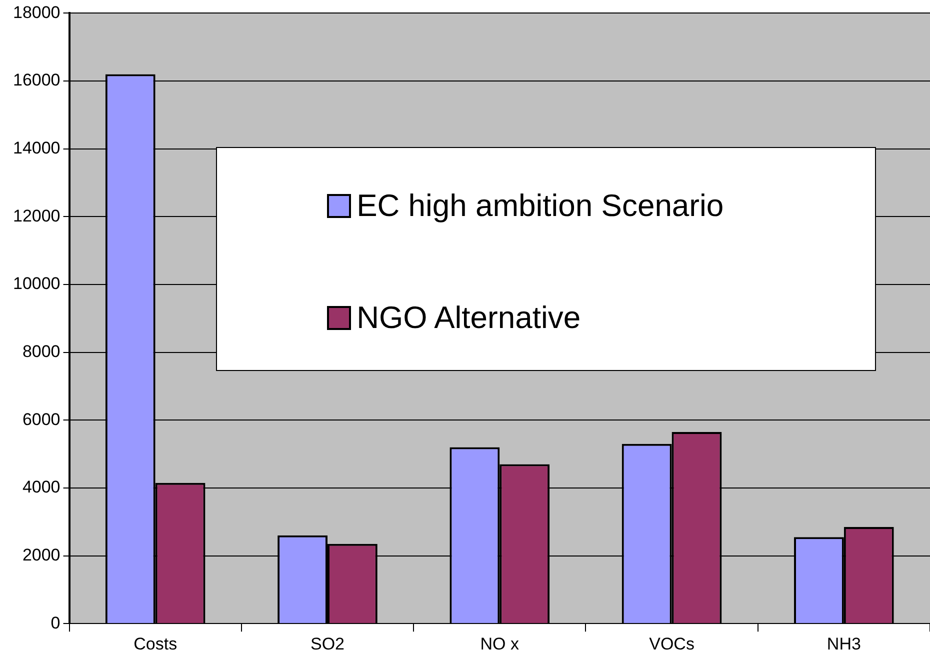 Image resolution: width=930 pixels, height=662 pixels. What do you see at coordinates (327, 644) in the screenshot?
I see `x-tick-label: SO2` at bounding box center [327, 644].